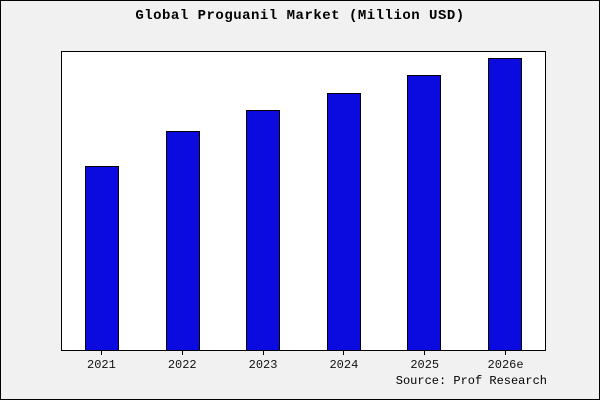 The width and height of the screenshot is (600, 400). Describe the element at coordinates (182, 240) in the screenshot. I see `bar-2022` at that location.